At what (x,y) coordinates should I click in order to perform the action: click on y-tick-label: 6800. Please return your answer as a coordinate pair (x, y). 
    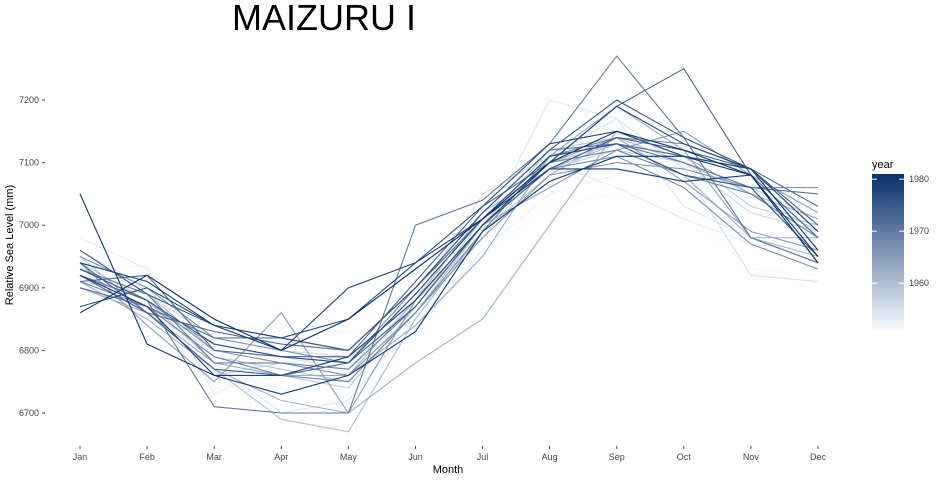
    Looking at the image, I should click on (29, 350).